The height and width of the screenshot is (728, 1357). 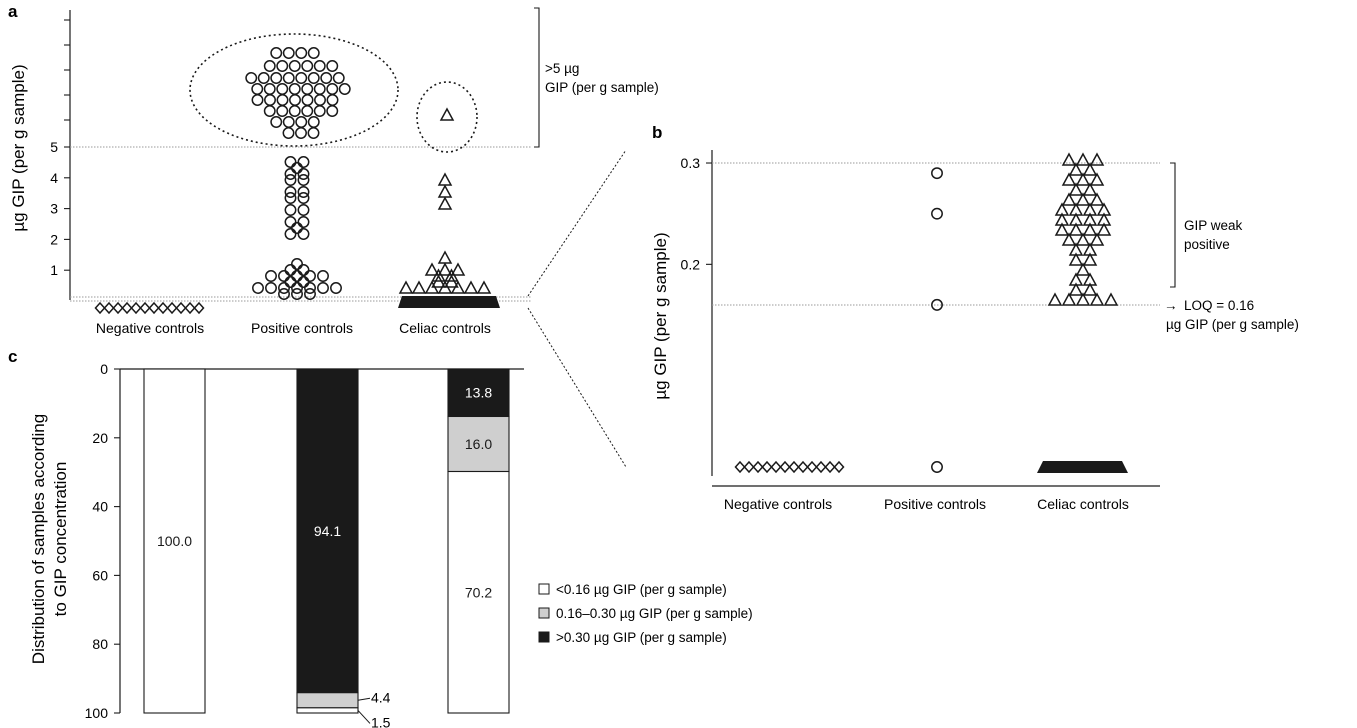 I want to click on panel-c-bar-1-label-2: 1.5, so click(x=381, y=721).